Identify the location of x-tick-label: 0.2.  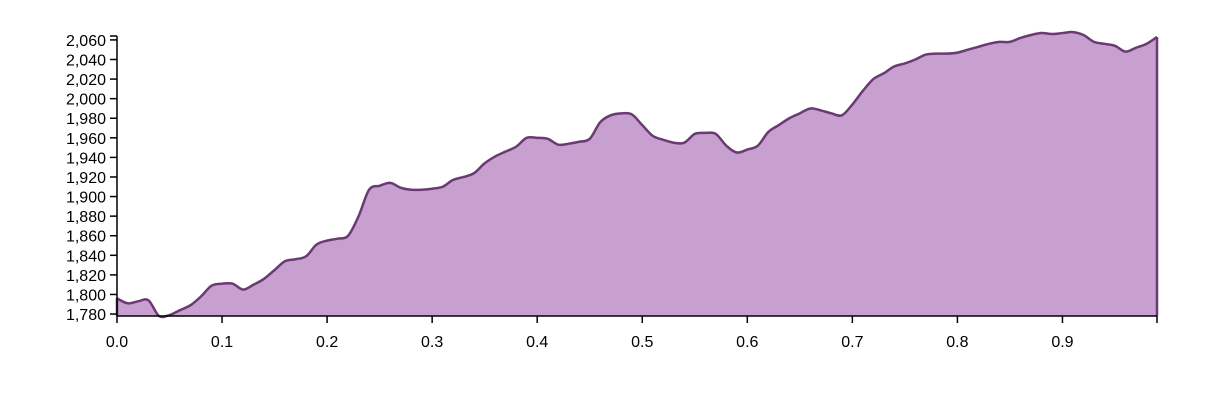
(327, 342).